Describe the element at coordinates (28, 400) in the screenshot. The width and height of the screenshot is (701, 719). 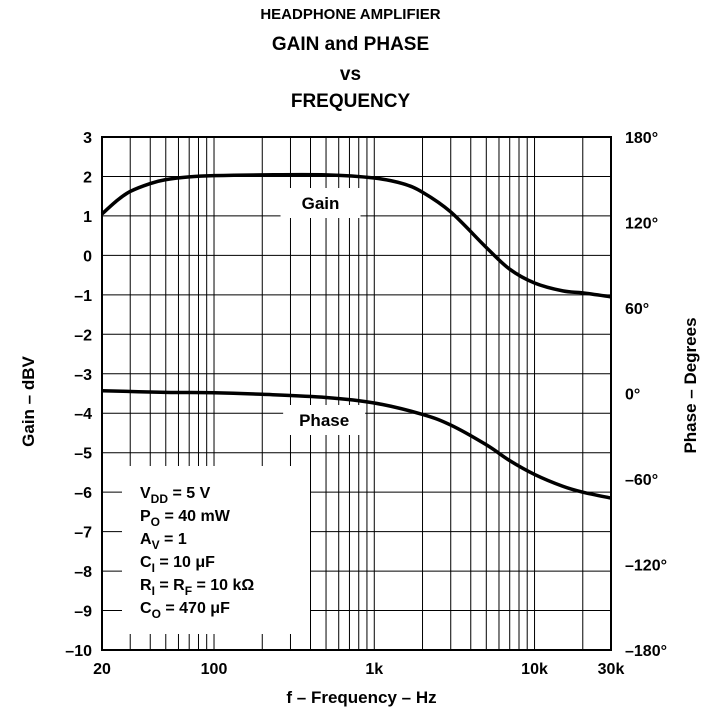
I see `y-axis-label: Gain – dBV` at that location.